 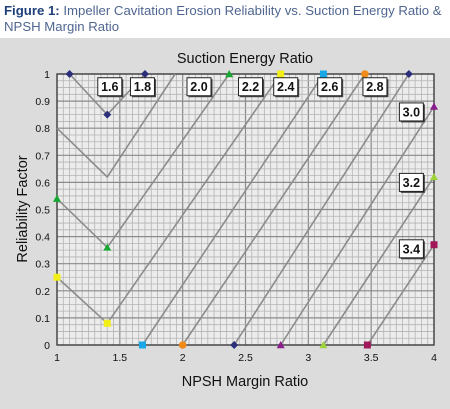 I want to click on chart-title: Suction Energy Ratio, so click(x=245, y=59).